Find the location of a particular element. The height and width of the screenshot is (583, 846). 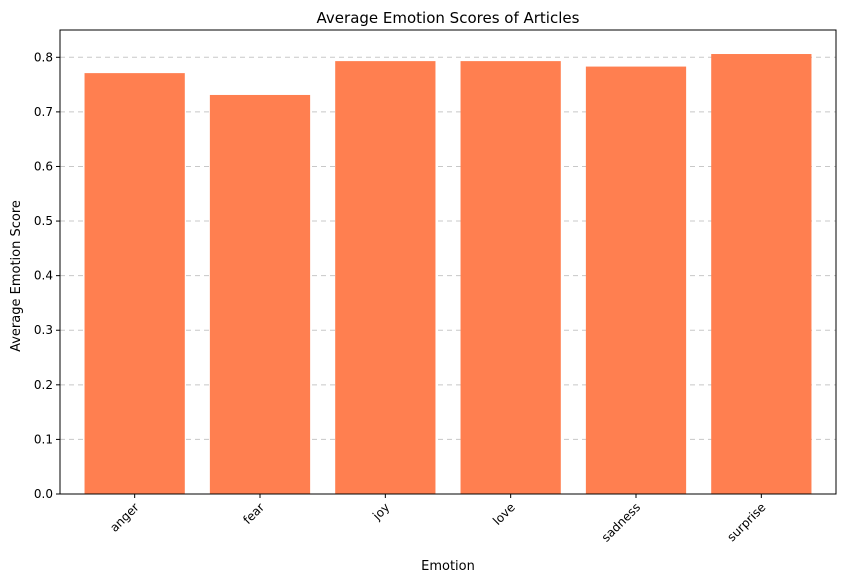

y-tick-label: 0.0 is located at coordinates (43, 494).